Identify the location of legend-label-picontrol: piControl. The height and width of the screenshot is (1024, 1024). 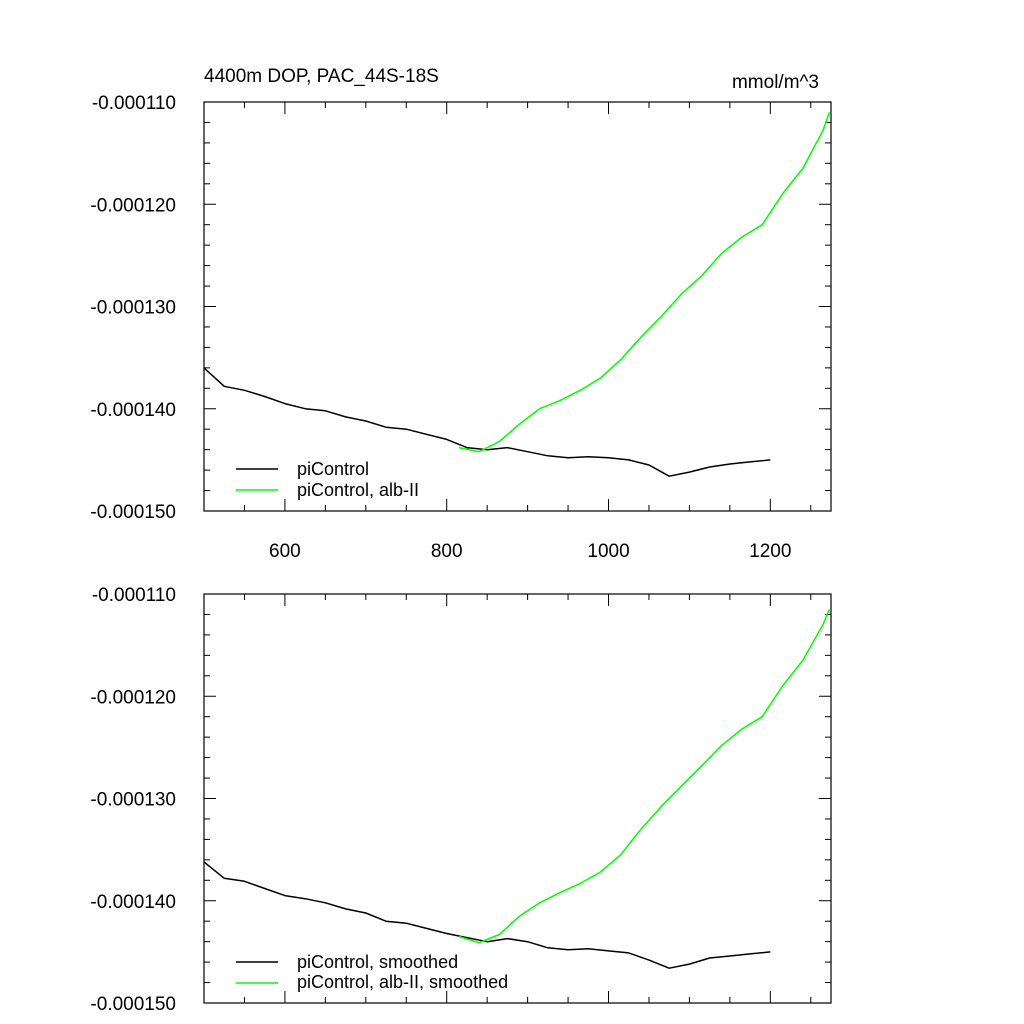
(333, 469).